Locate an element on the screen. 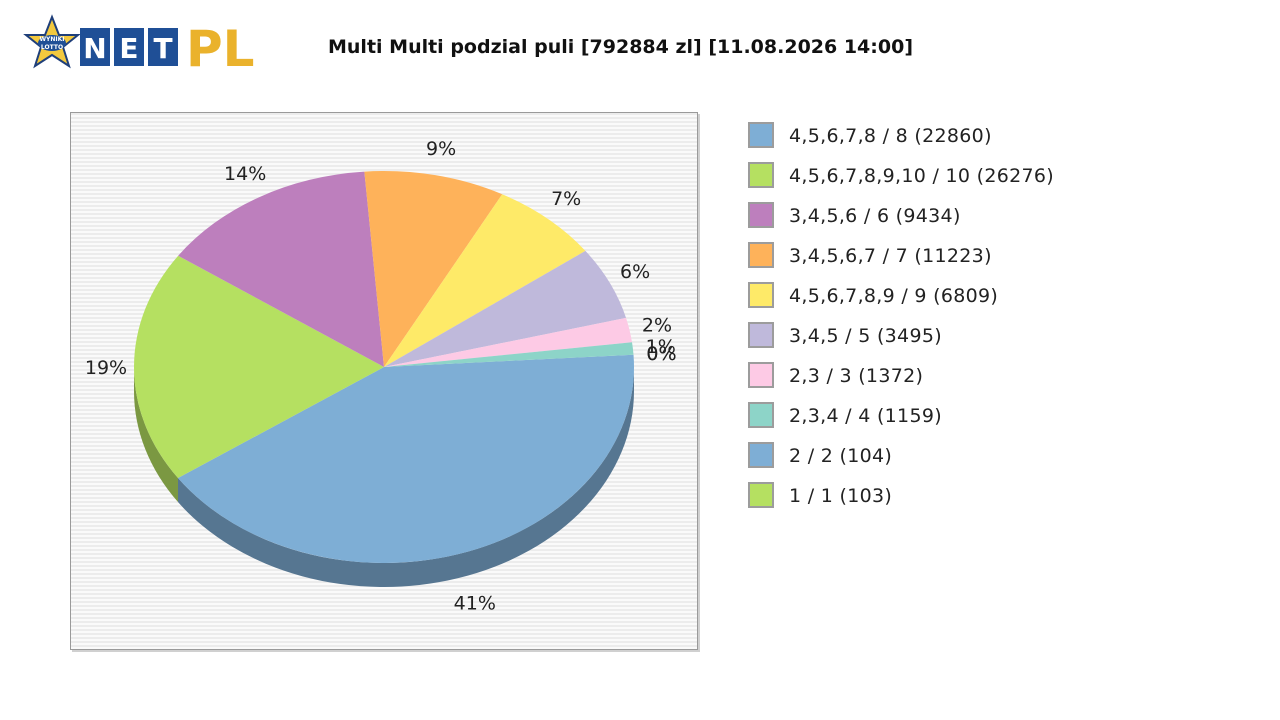 Image resolution: width=1280 pixels, height=720 pixels. pie-pct-label-8: 0% is located at coordinates (661, 354).